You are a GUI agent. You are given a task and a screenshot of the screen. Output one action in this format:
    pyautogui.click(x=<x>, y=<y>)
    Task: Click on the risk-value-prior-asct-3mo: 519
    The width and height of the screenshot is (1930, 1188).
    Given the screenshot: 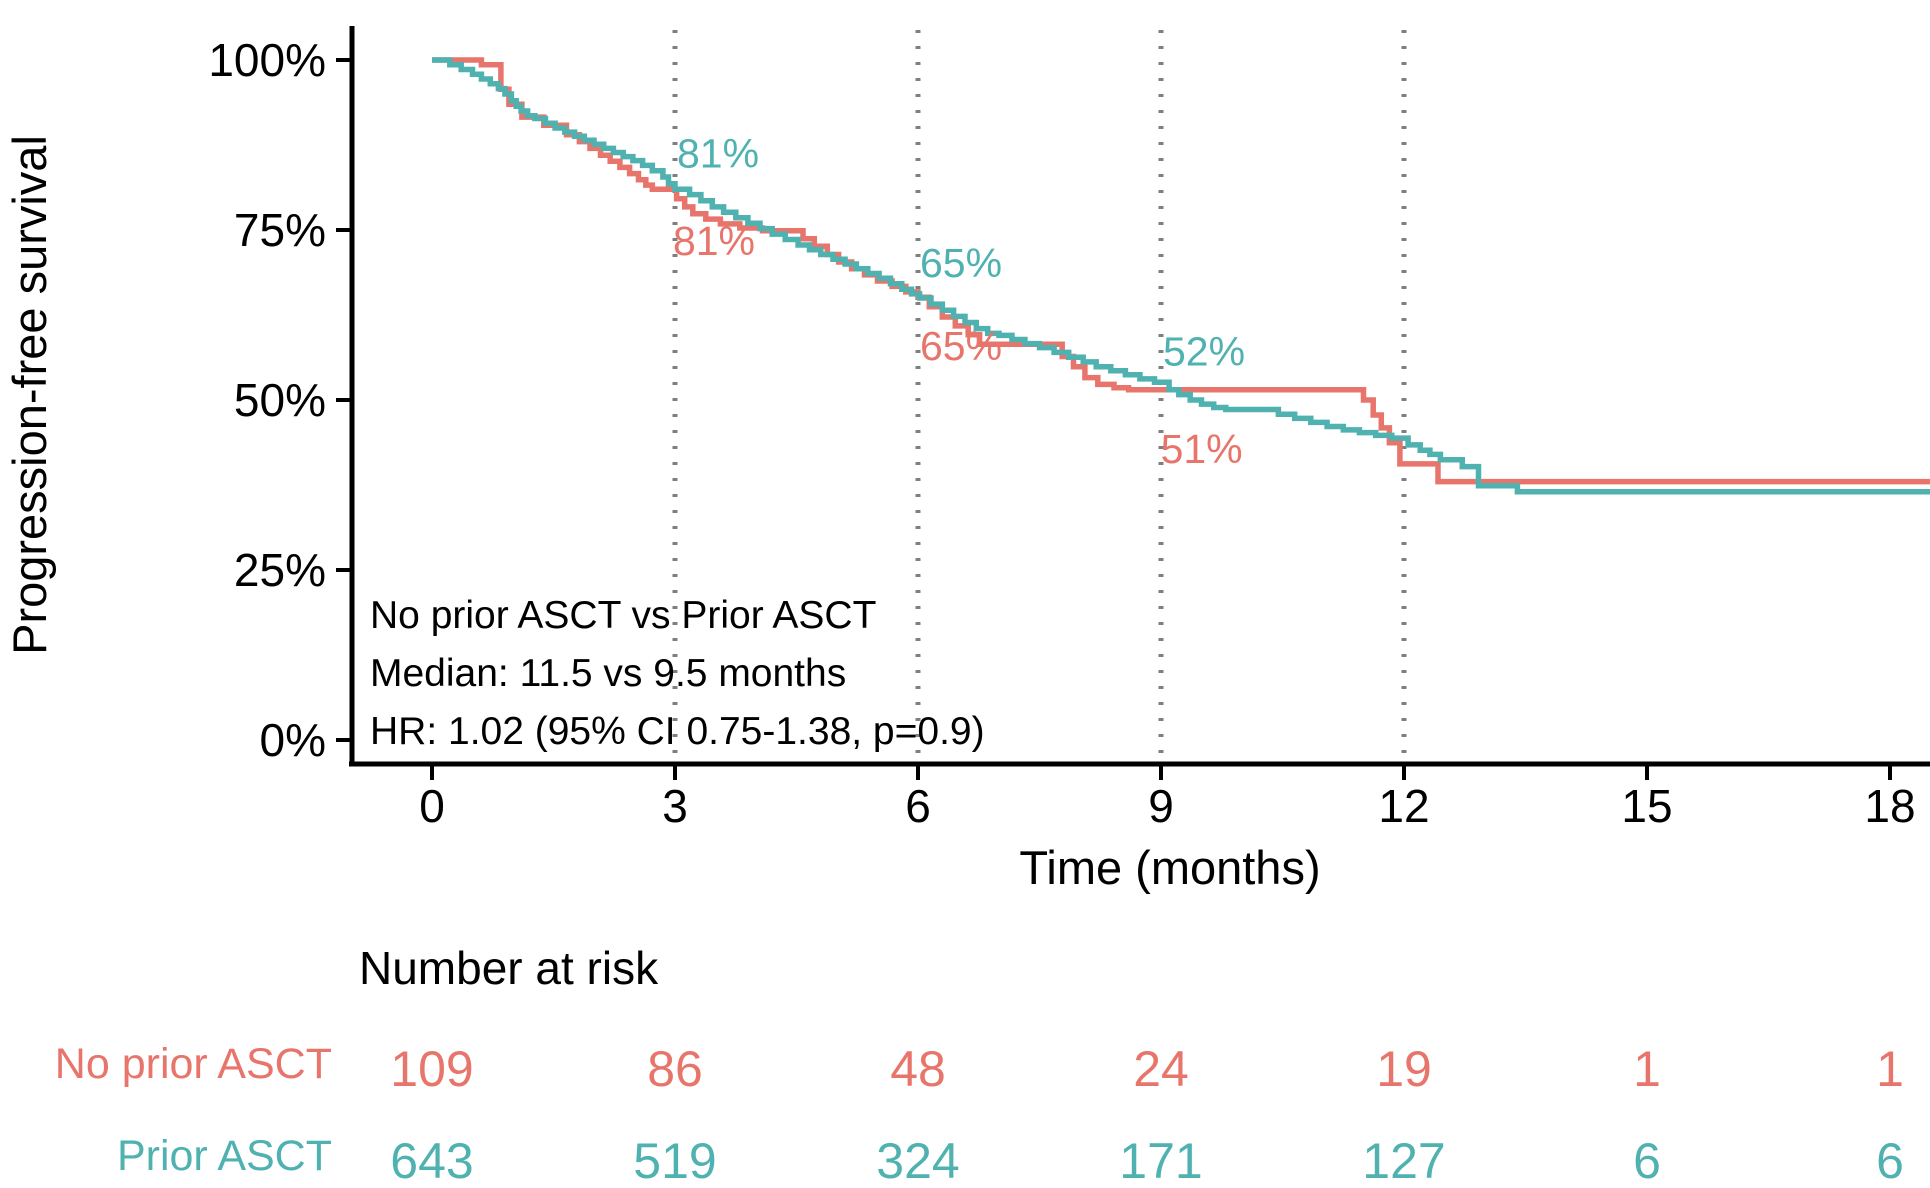 What is the action you would take?
    pyautogui.click(x=674, y=1160)
    